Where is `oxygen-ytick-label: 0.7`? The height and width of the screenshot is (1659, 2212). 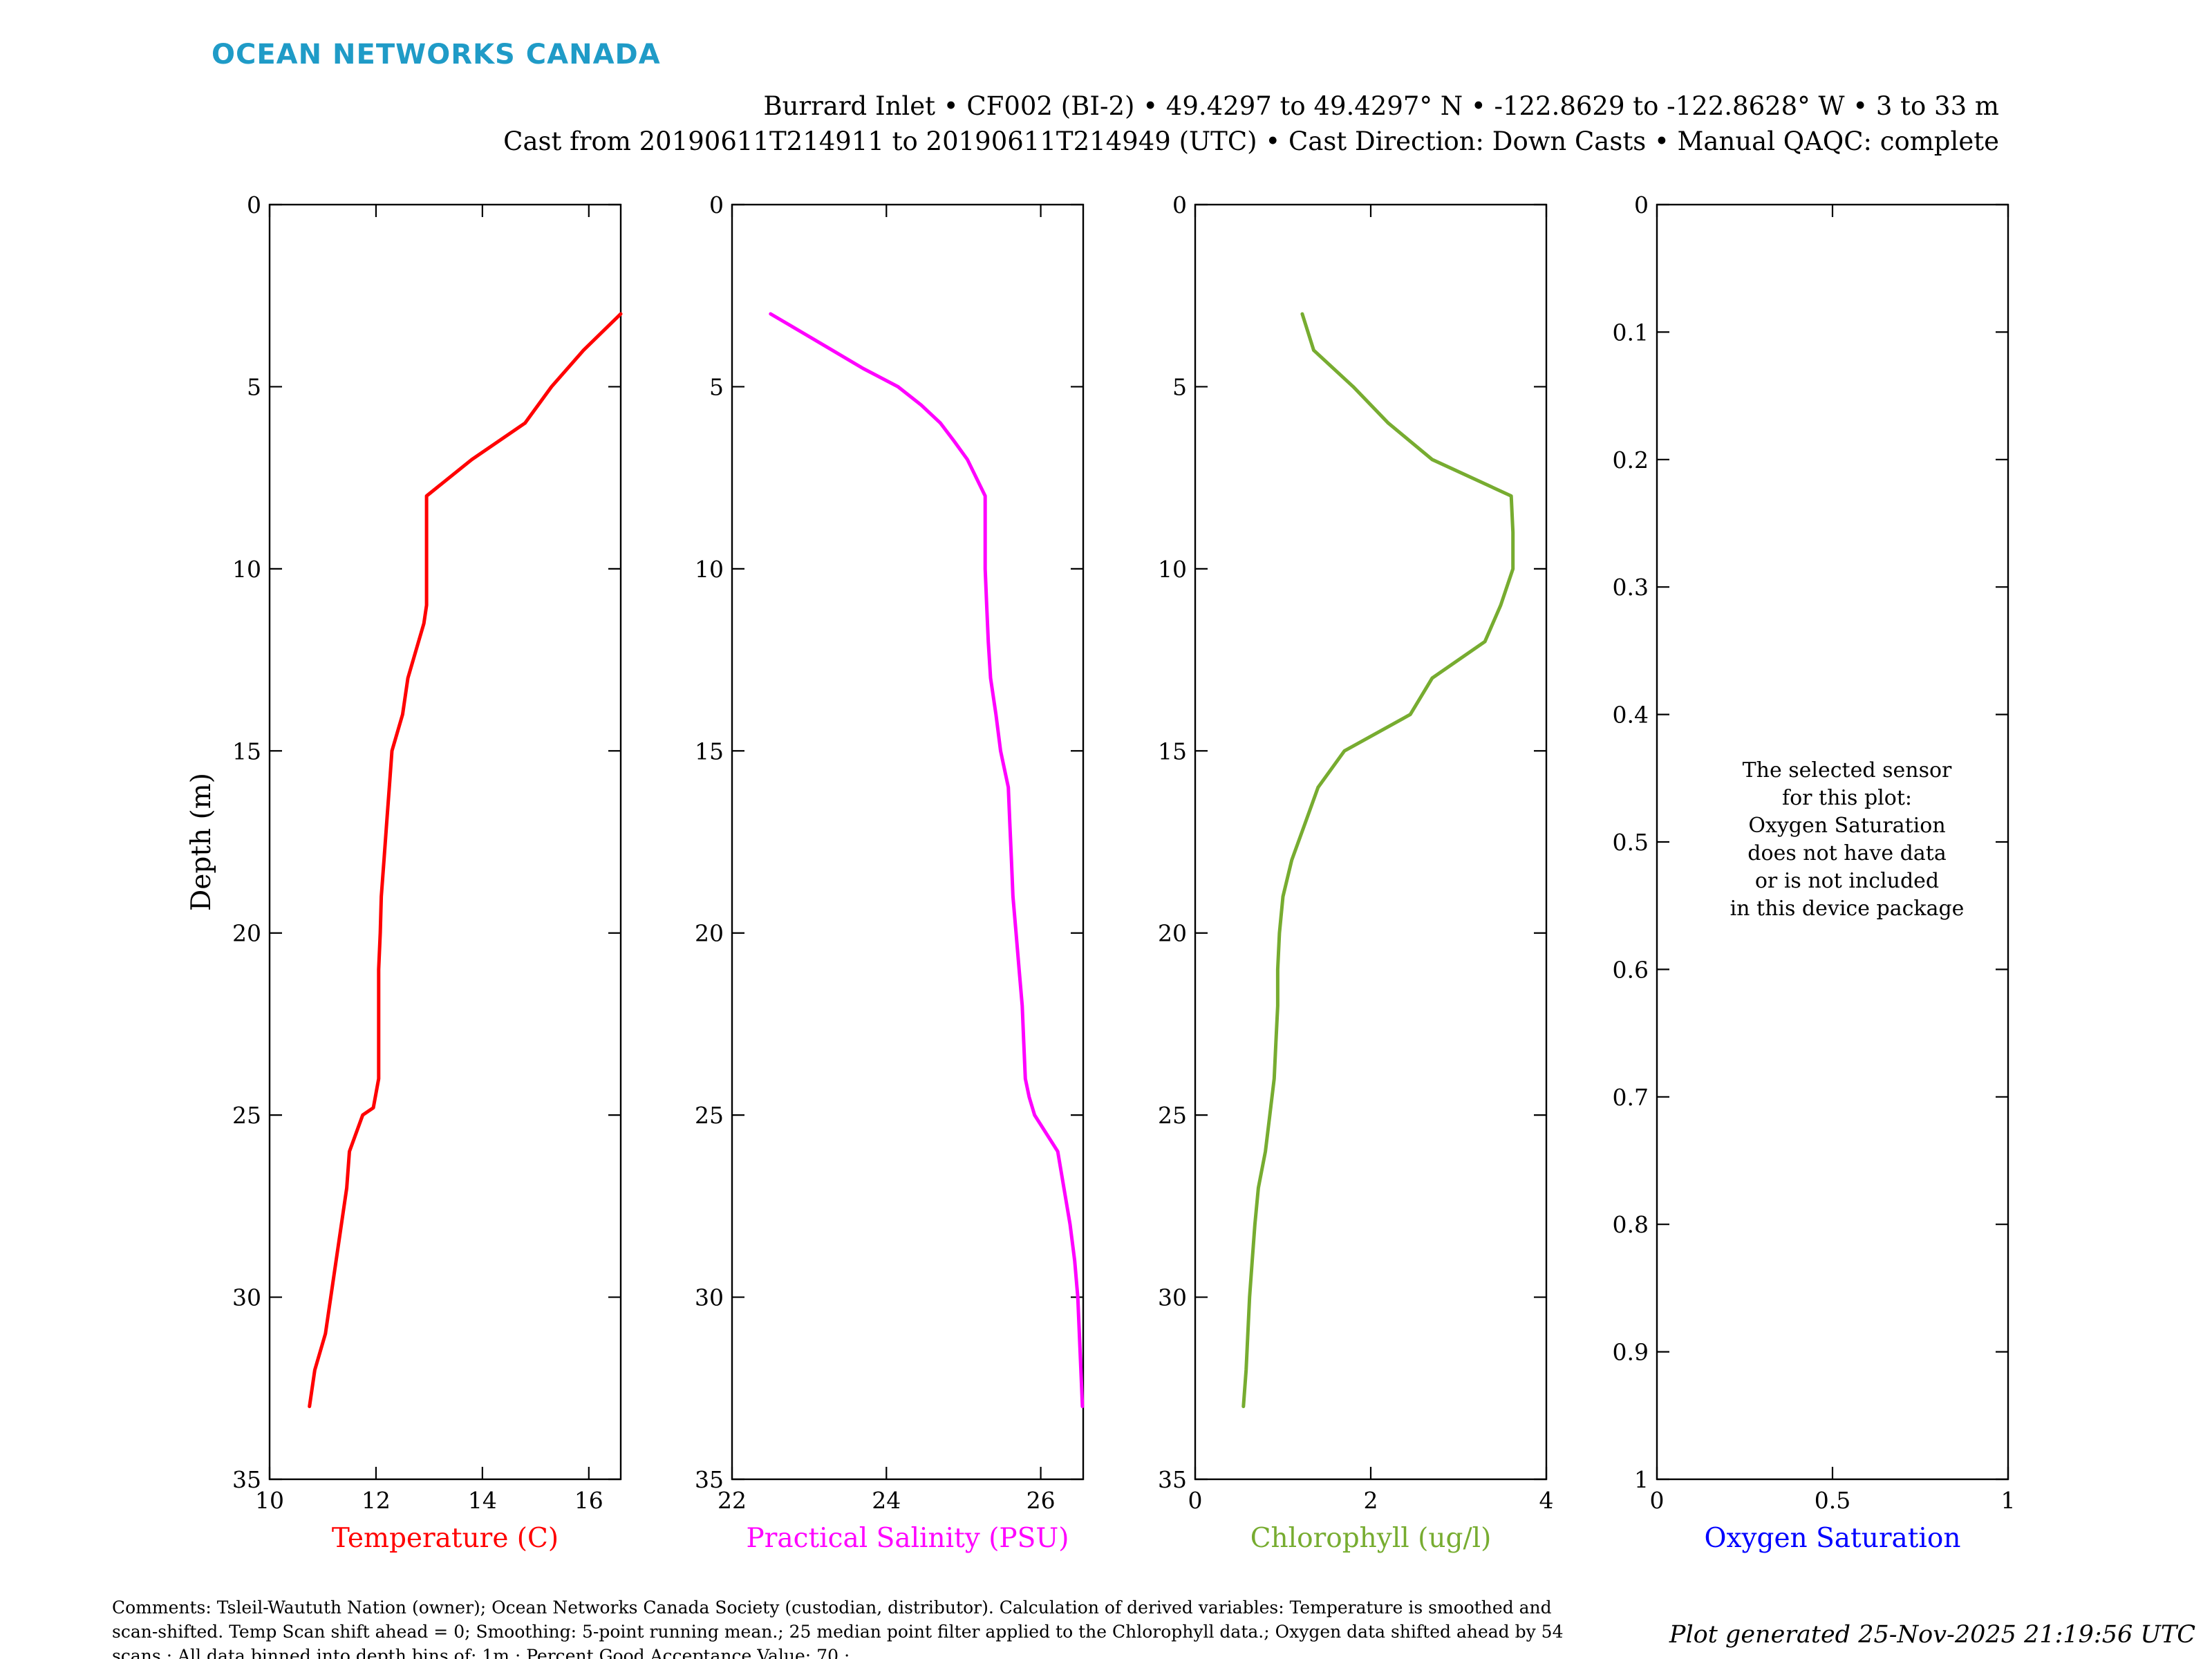
oxygen-ytick-label: 0.7 is located at coordinates (1631, 1097).